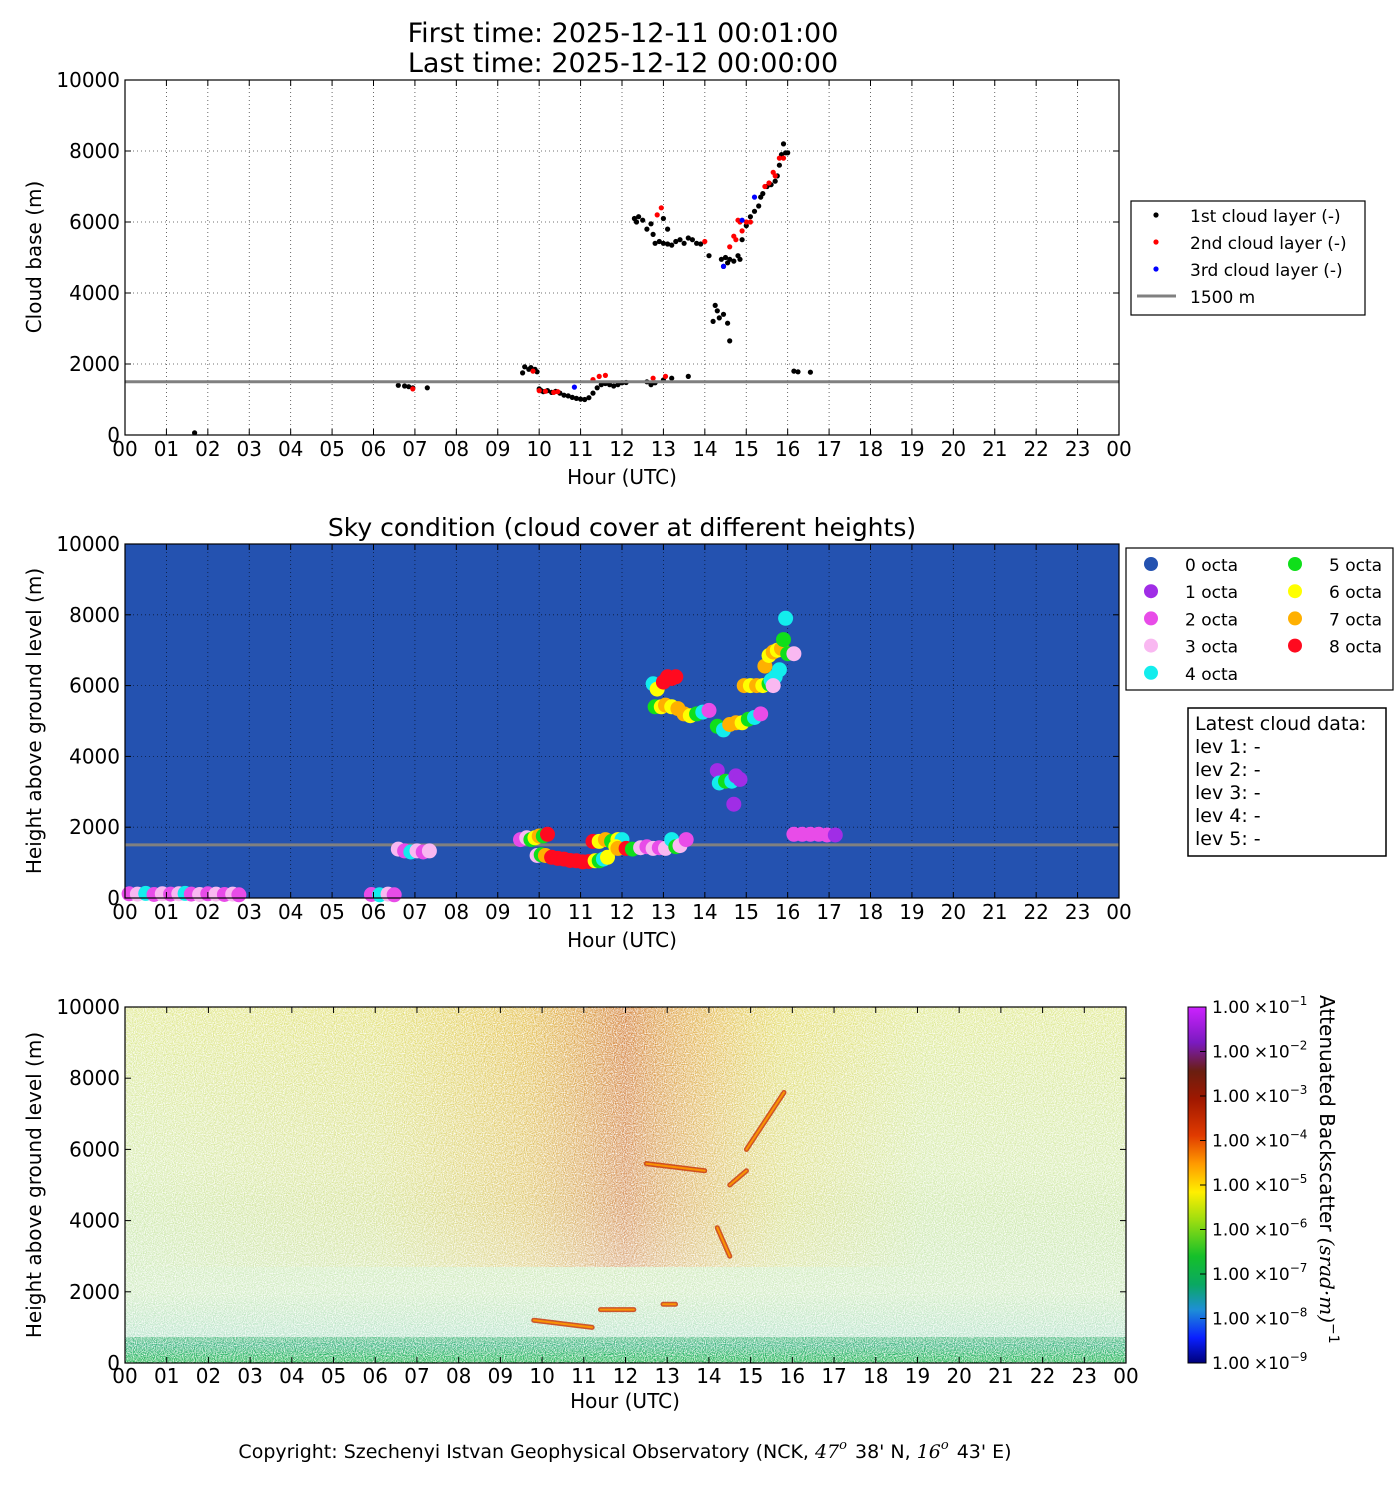 Image resolution: width=1400 pixels, height=1500 pixels. What do you see at coordinates (1228, 770) in the screenshot?
I see `latest-cloud-data-line-2: lev 2: -` at bounding box center [1228, 770].